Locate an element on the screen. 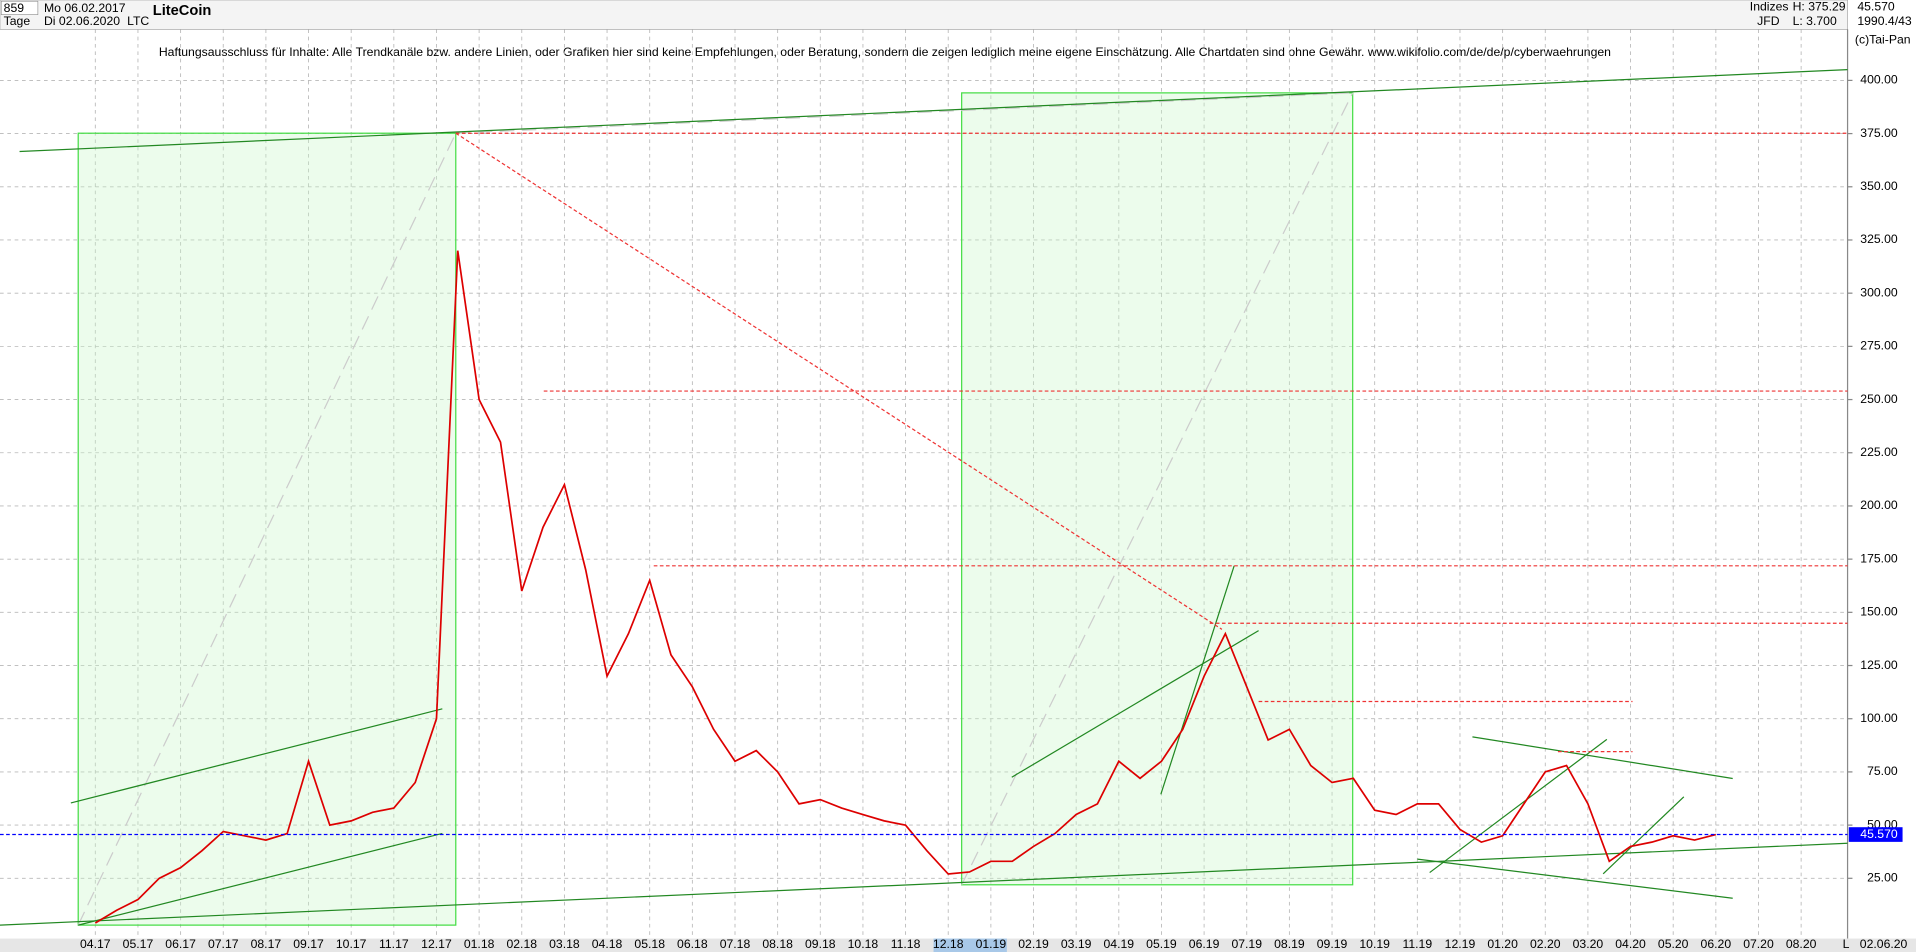 The width and height of the screenshot is (1916, 952). y-tick-label: 200.00 is located at coordinates (1879, 505).